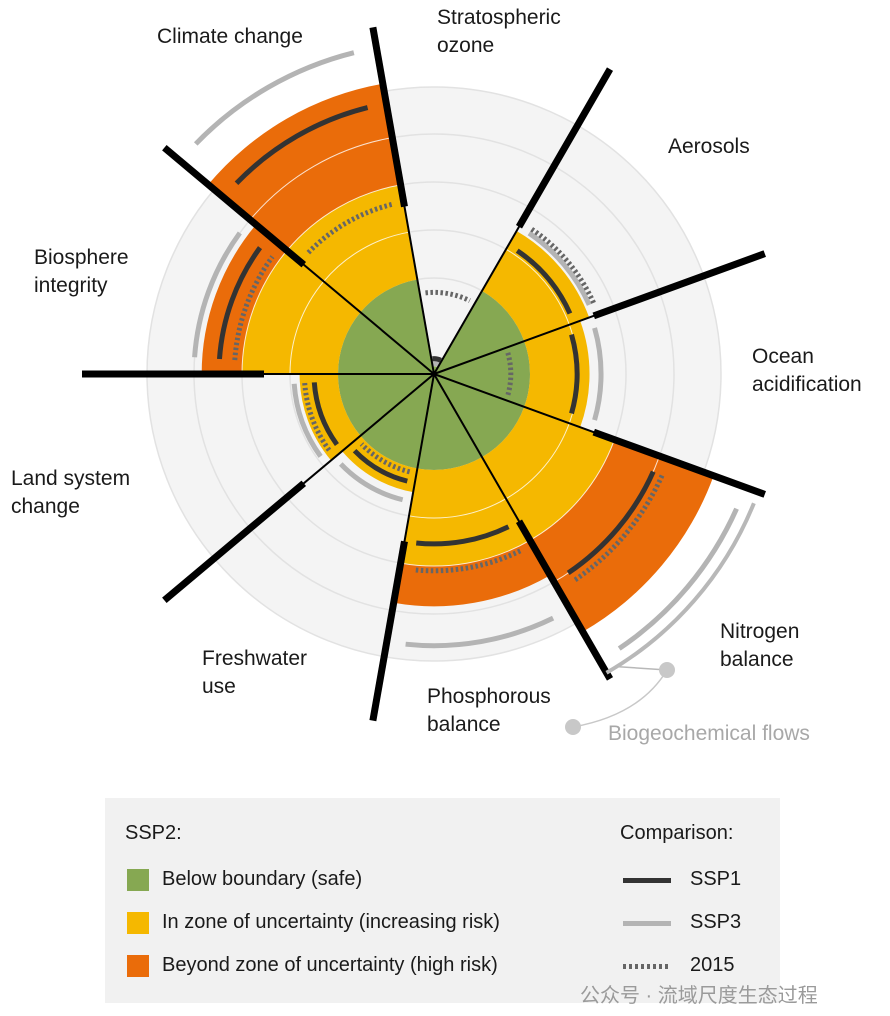  Describe the element at coordinates (479, 332) in the screenshot. I see `wedge-safe-aerosols` at that location.